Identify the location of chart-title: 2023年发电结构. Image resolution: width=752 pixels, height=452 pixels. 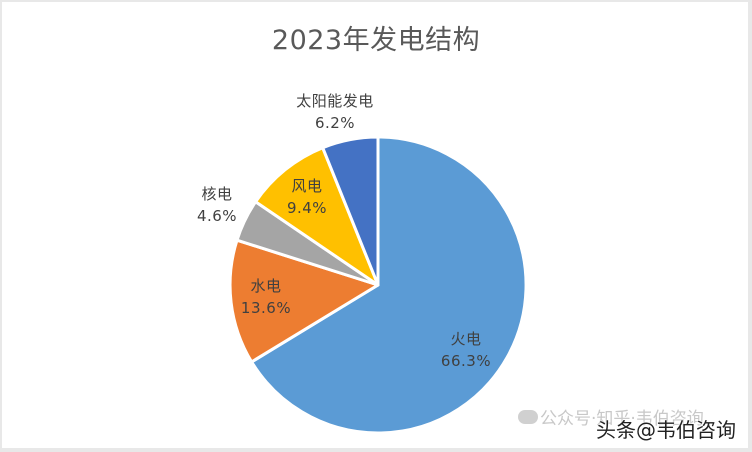
(376, 40).